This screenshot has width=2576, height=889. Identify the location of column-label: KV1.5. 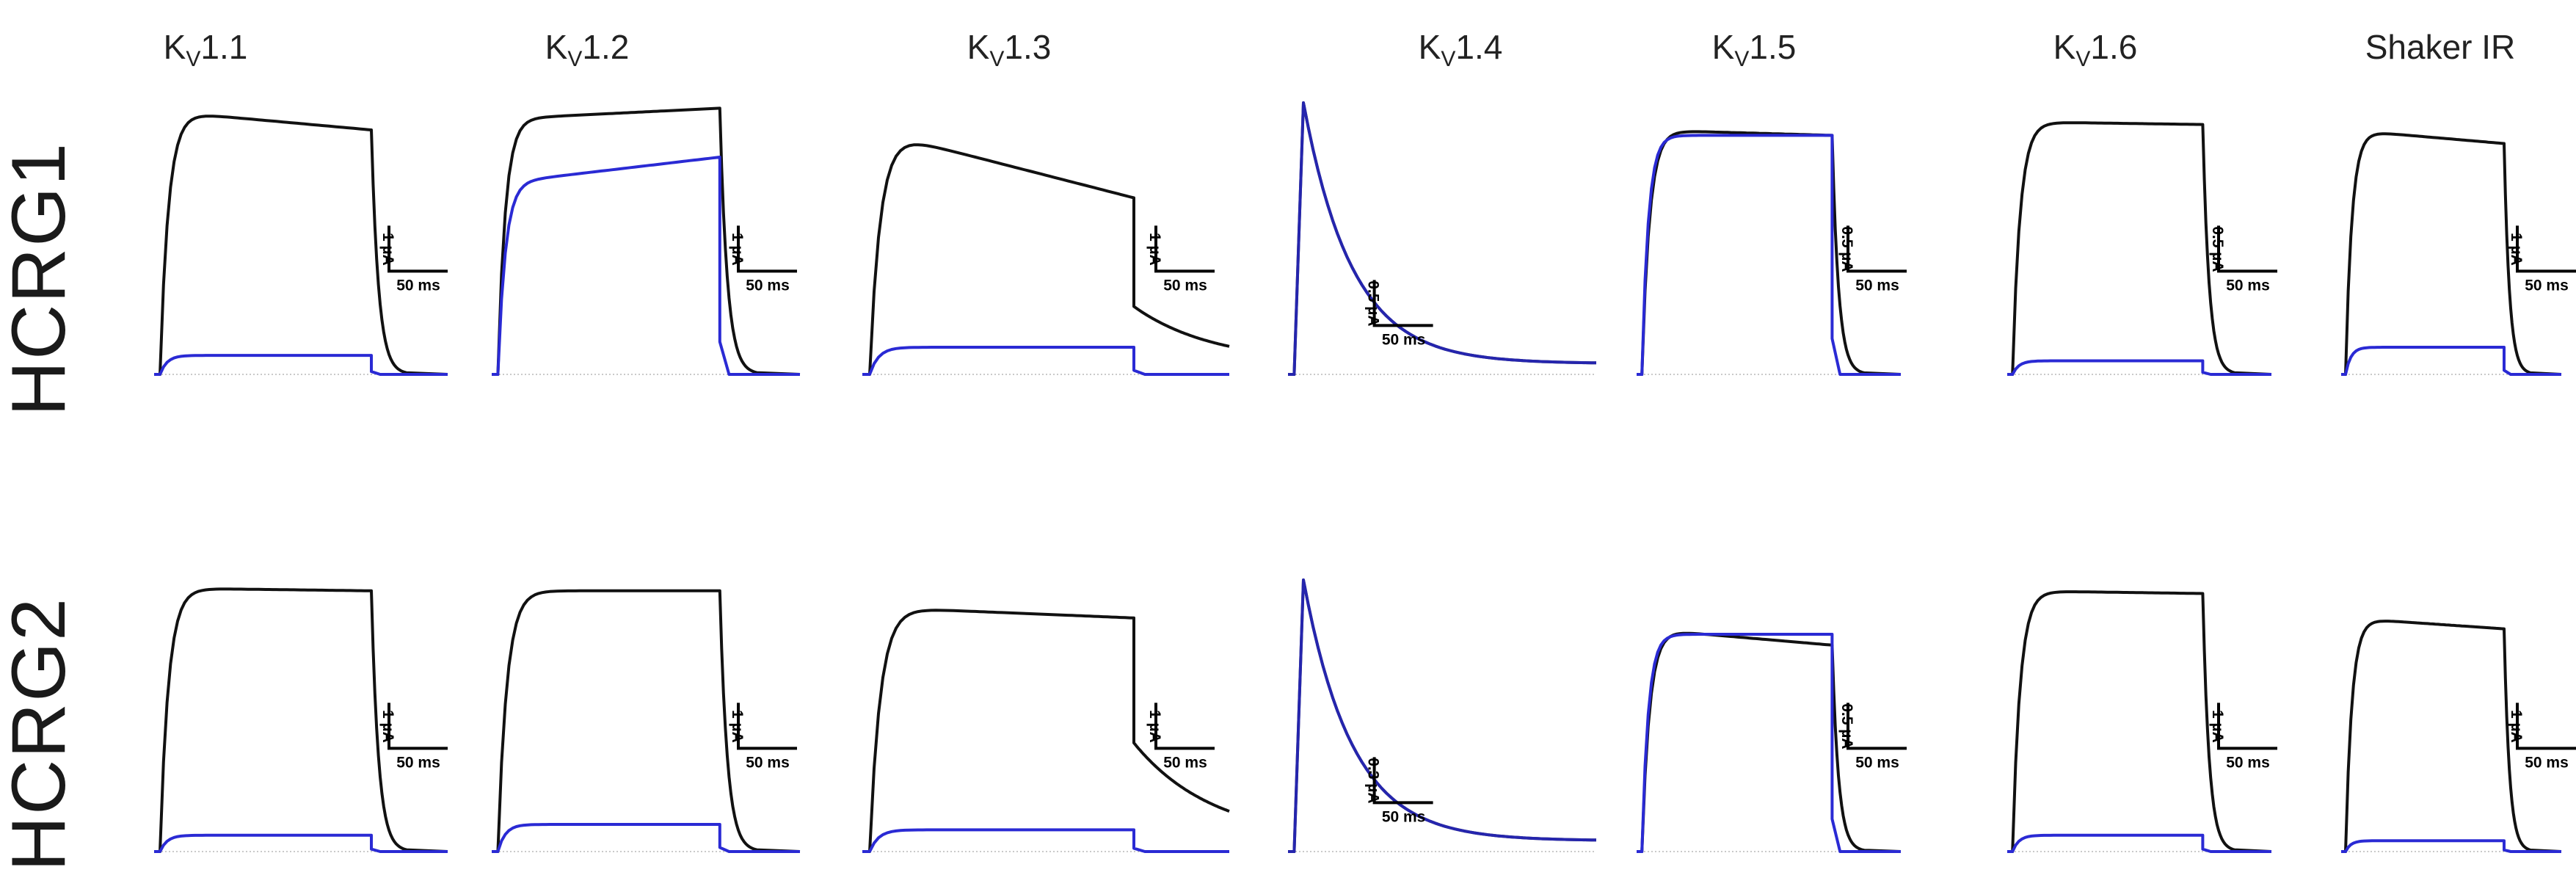
(1754, 49).